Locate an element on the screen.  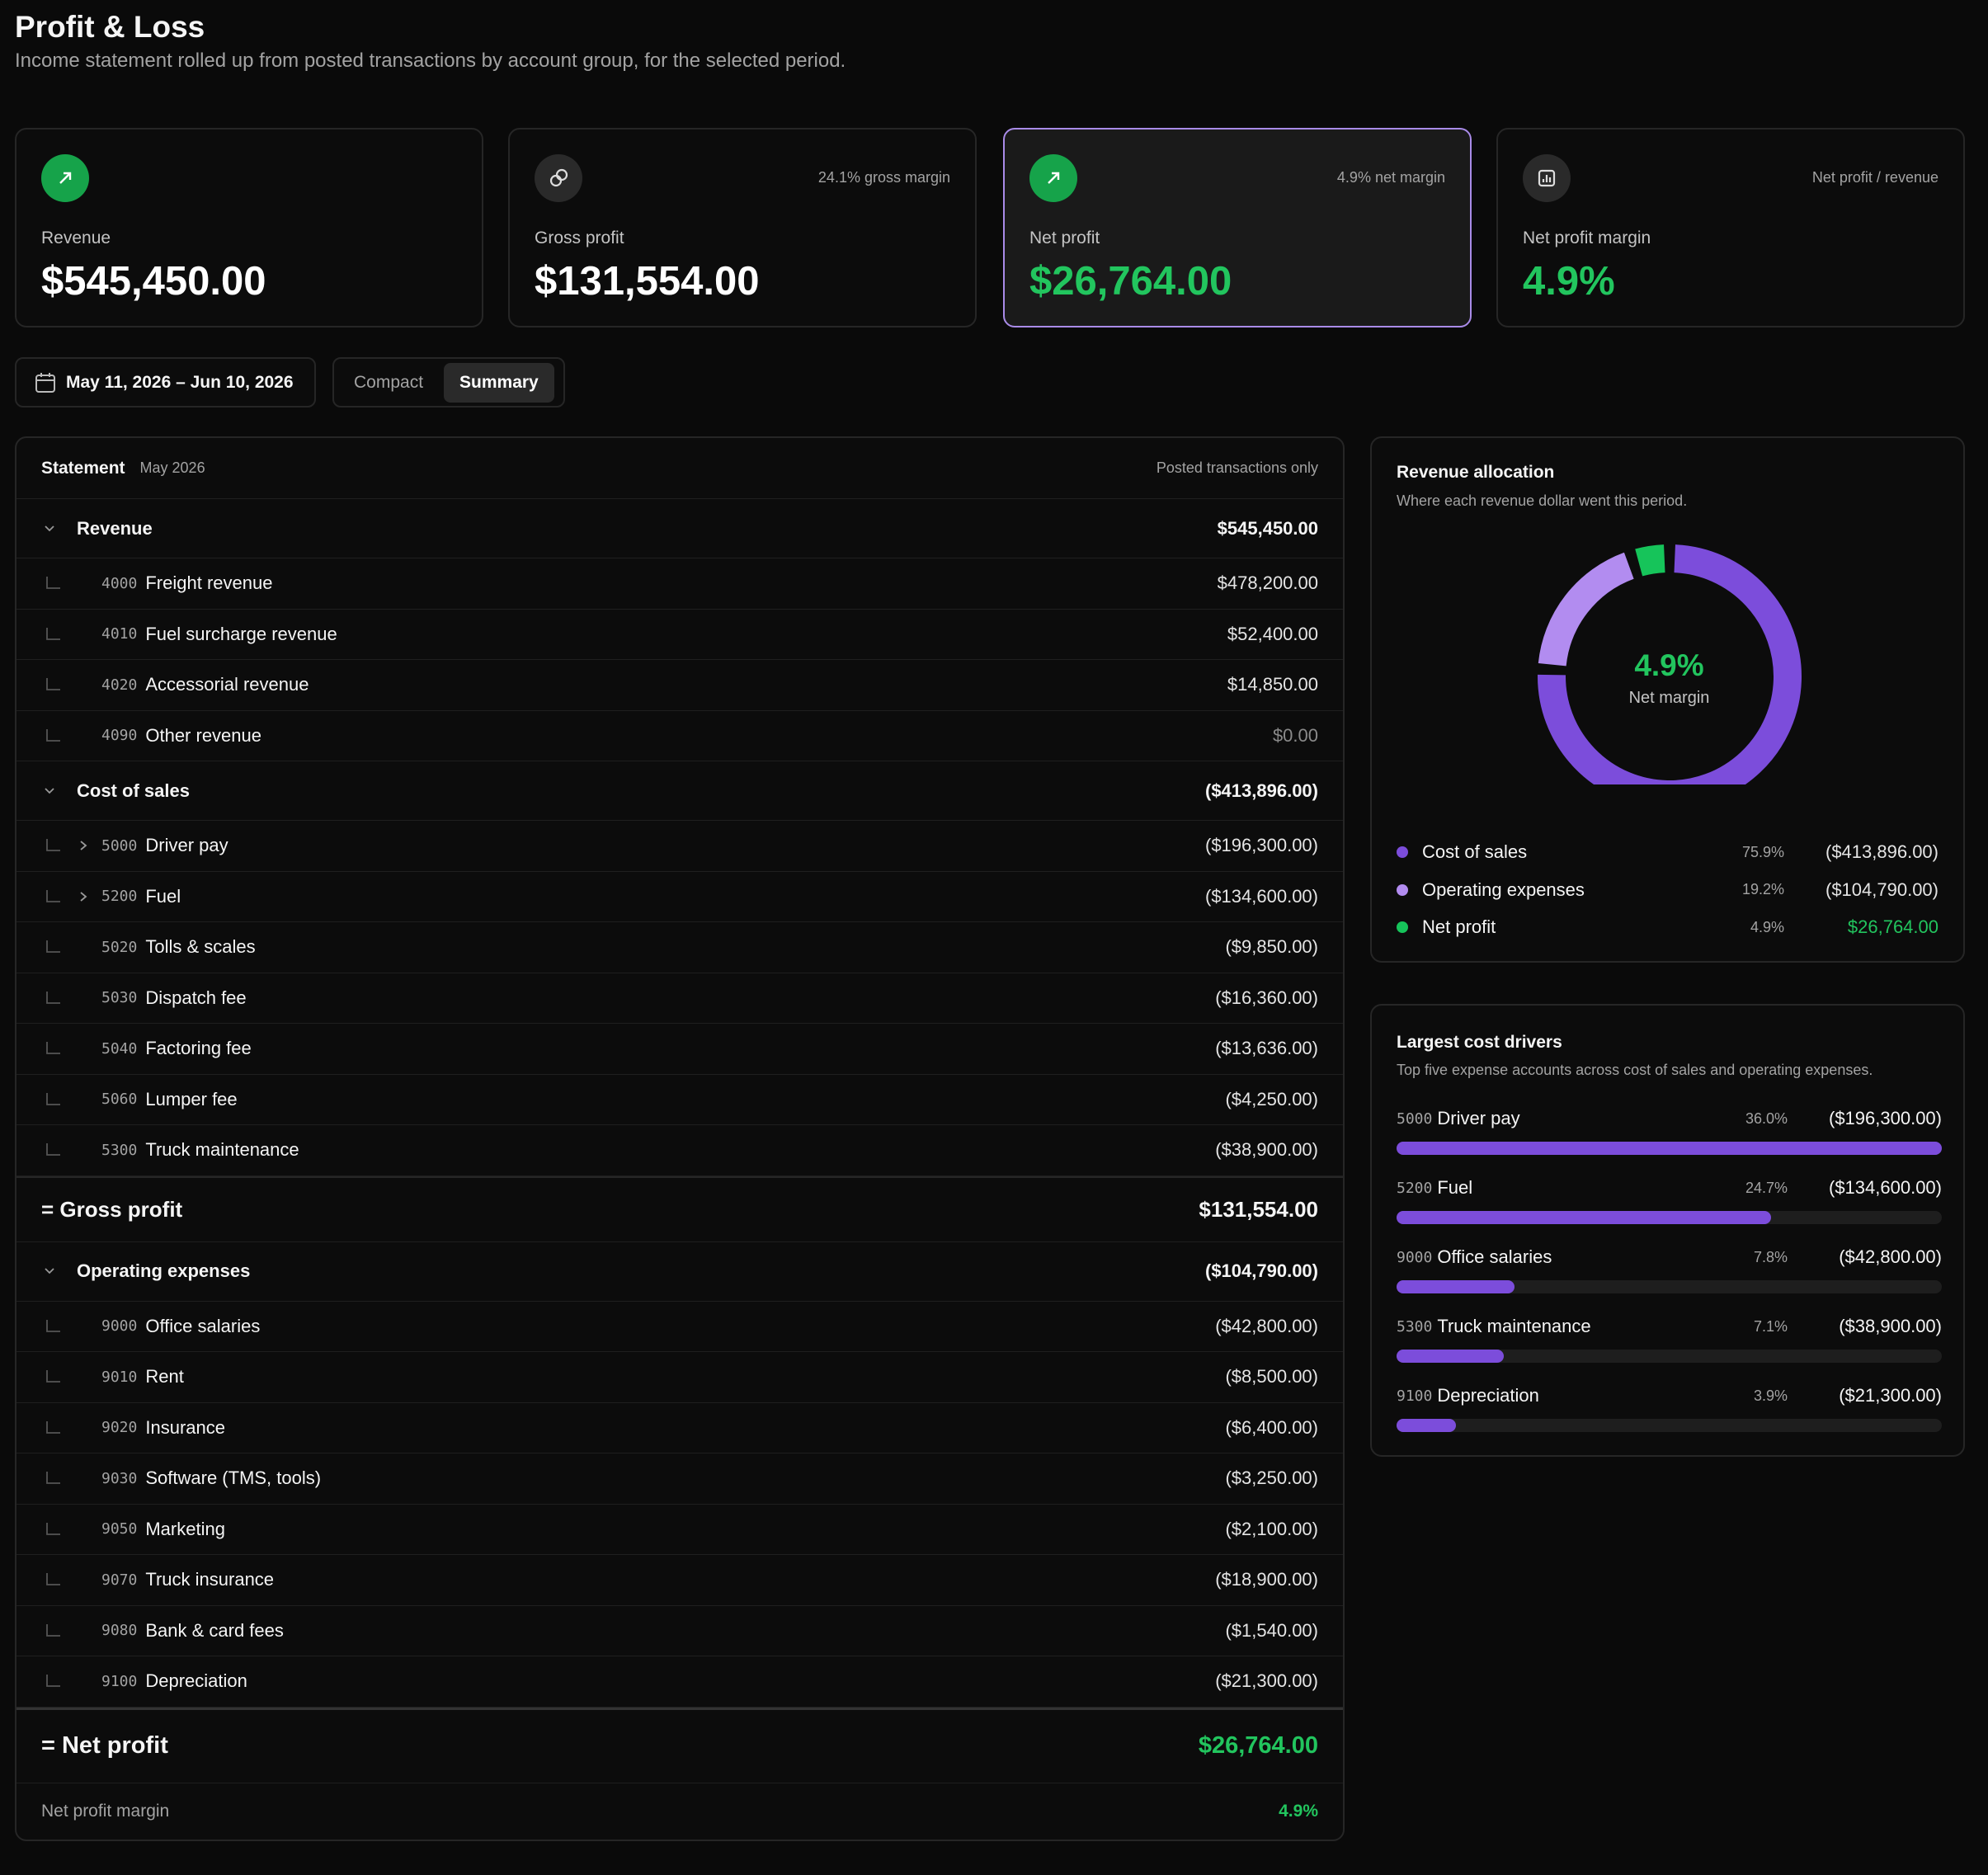
statement-title: Statement is located at coordinates (83, 468).